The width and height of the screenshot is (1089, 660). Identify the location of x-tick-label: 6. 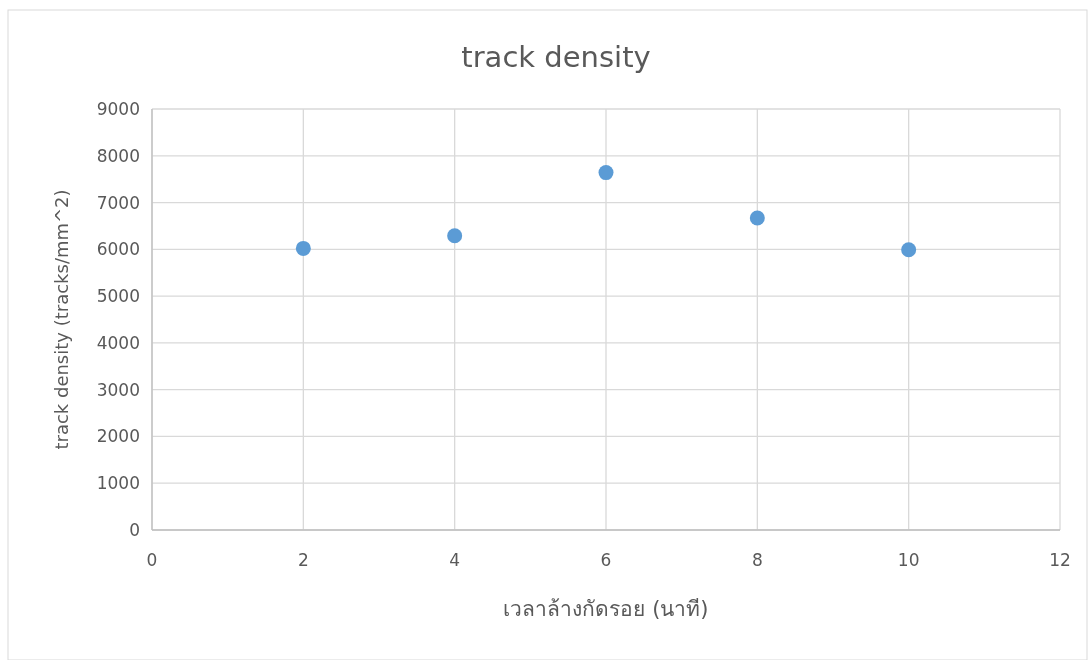
(606, 560).